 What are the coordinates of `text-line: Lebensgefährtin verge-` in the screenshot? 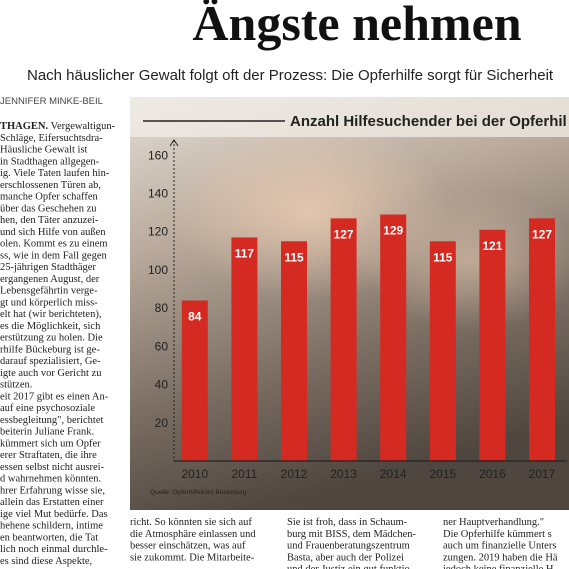 It's located at (49, 291).